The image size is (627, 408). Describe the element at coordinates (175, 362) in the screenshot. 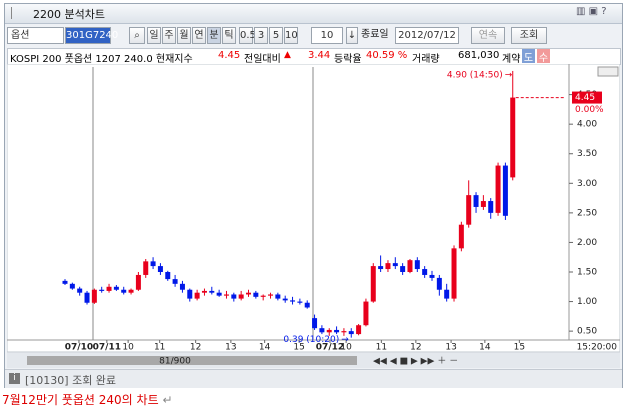

I see `scroll-position: 81/900` at that location.